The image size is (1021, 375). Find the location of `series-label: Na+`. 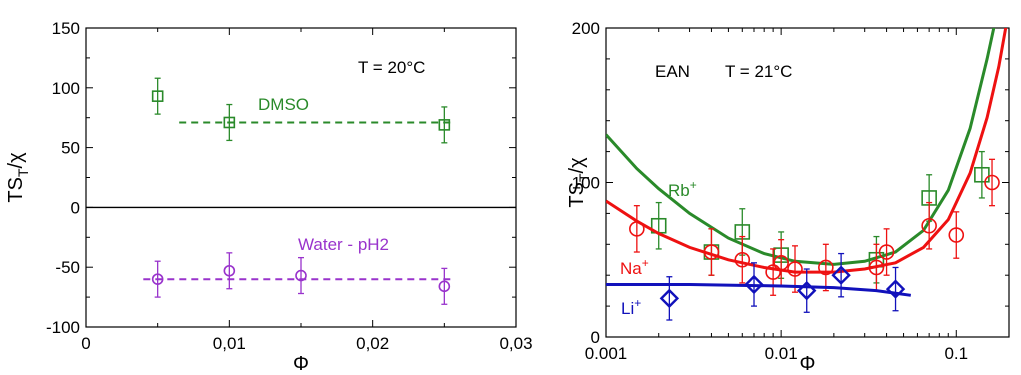

series-label: Na+ is located at coordinates (634, 267).